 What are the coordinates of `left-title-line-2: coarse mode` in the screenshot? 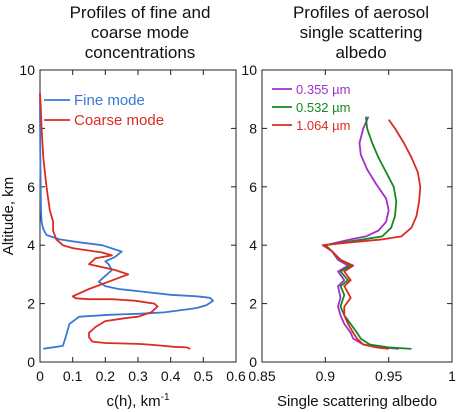 It's located at (140, 32).